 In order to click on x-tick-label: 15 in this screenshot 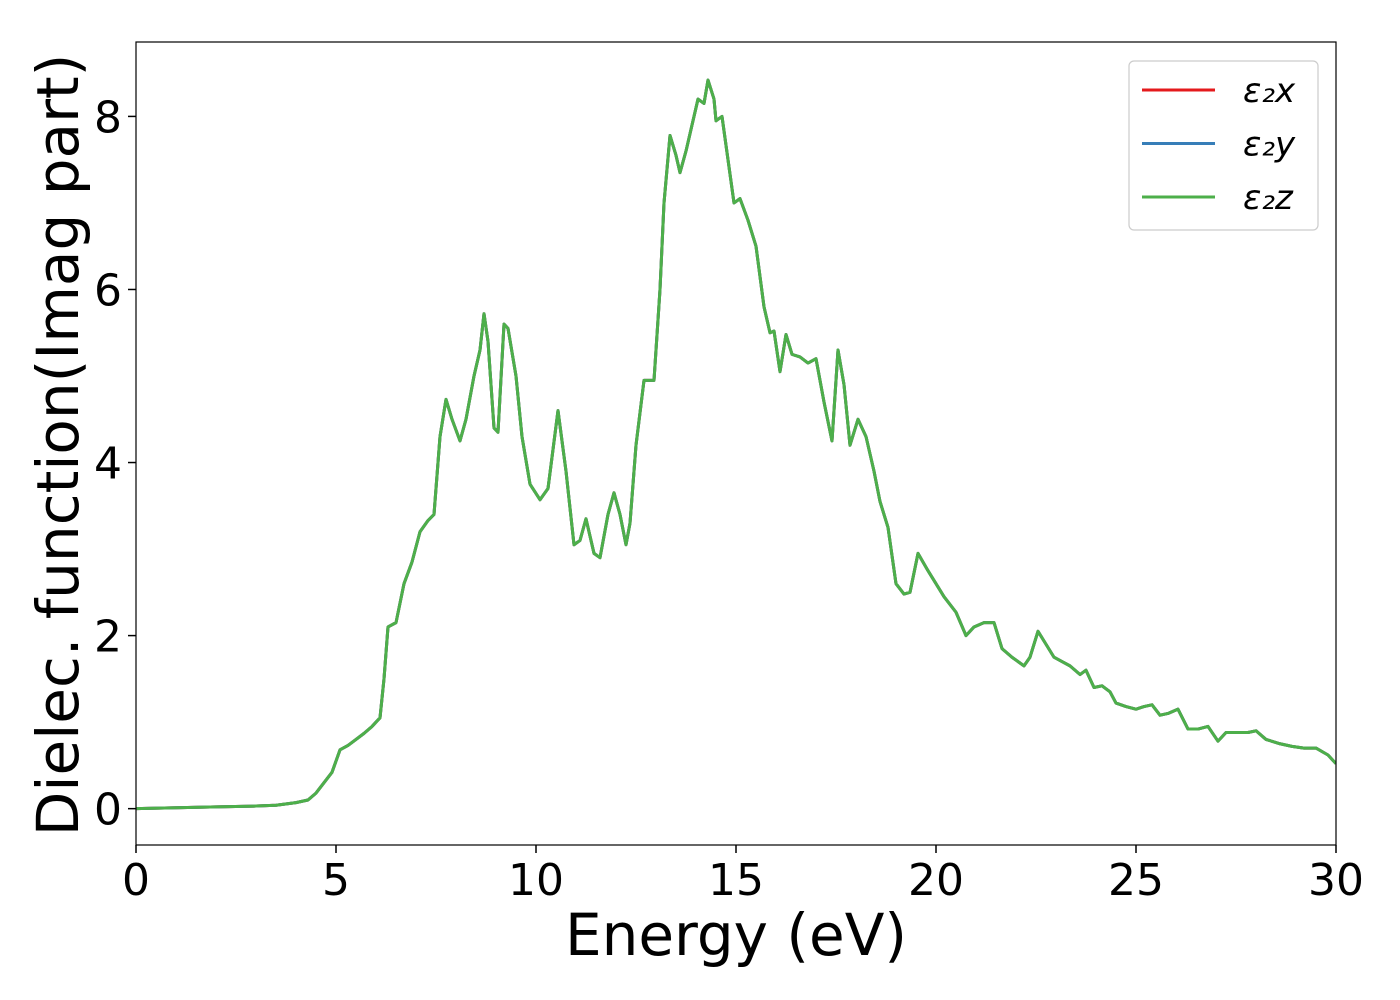, I will do `click(736, 880)`.